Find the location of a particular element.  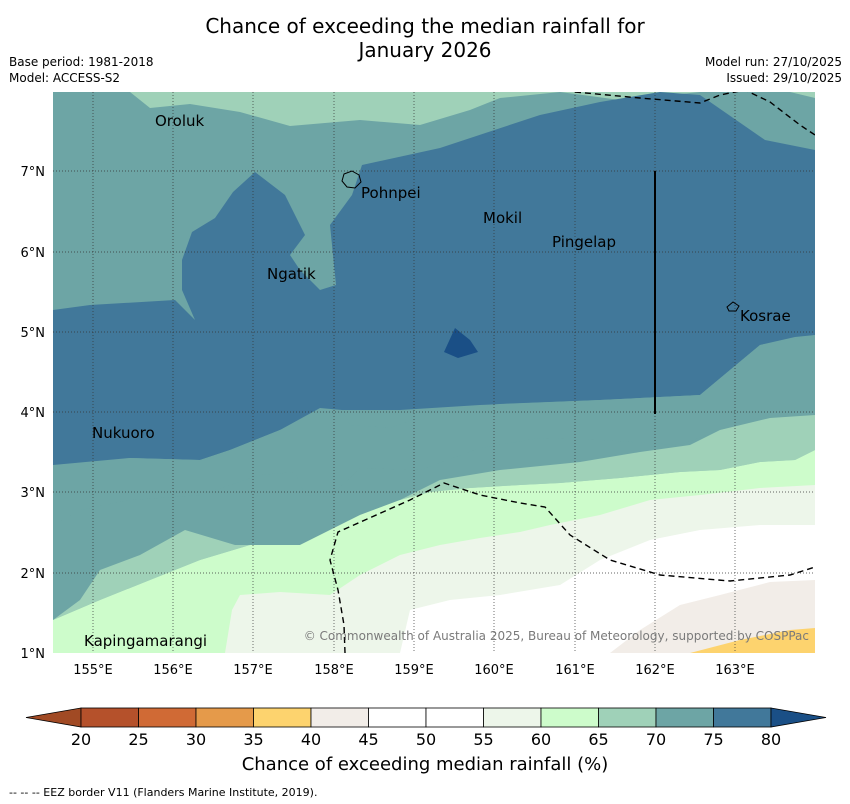

lat-tick: 2°N is located at coordinates (33, 574).